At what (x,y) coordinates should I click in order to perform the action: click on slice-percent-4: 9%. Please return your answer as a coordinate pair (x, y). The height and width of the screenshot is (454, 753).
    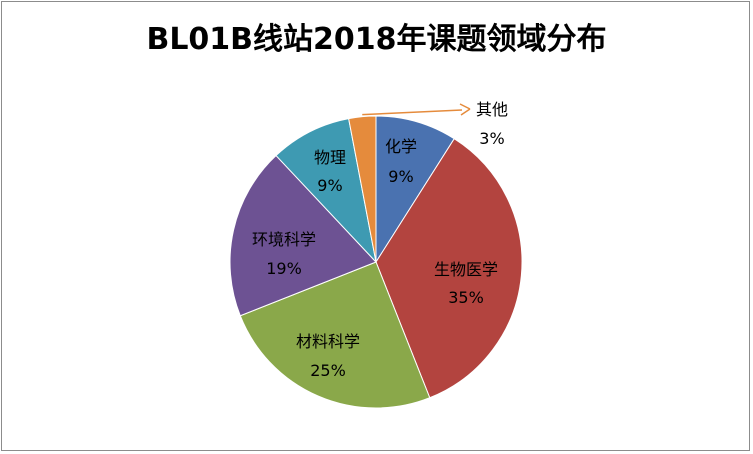
    Looking at the image, I should click on (329, 185).